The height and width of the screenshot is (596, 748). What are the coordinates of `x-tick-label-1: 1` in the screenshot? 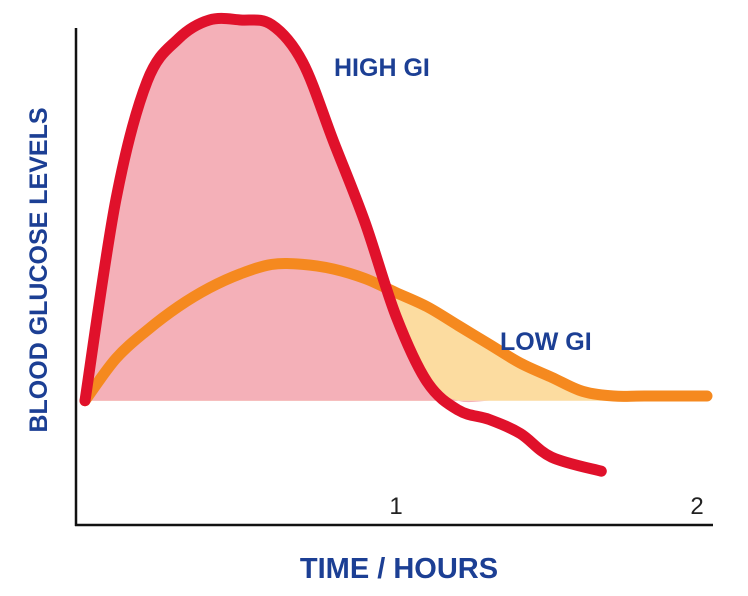 It's located at (395, 506).